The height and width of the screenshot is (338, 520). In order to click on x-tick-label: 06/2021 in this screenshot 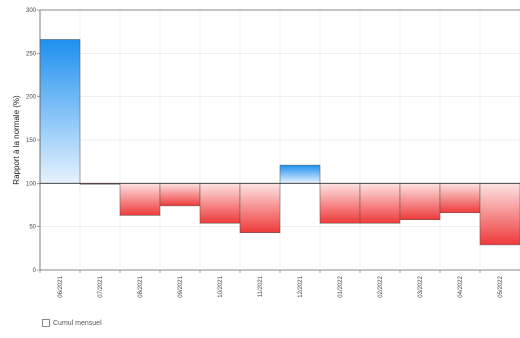, I will do `click(61, 286)`.